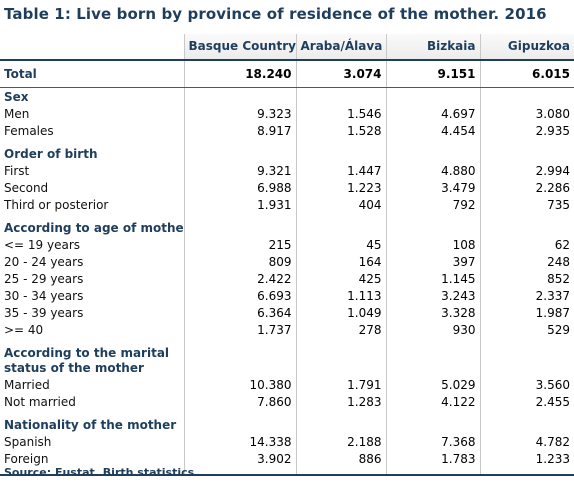 This screenshot has height=484, width=574. I want to click on cell: 1.546, so click(340, 114).